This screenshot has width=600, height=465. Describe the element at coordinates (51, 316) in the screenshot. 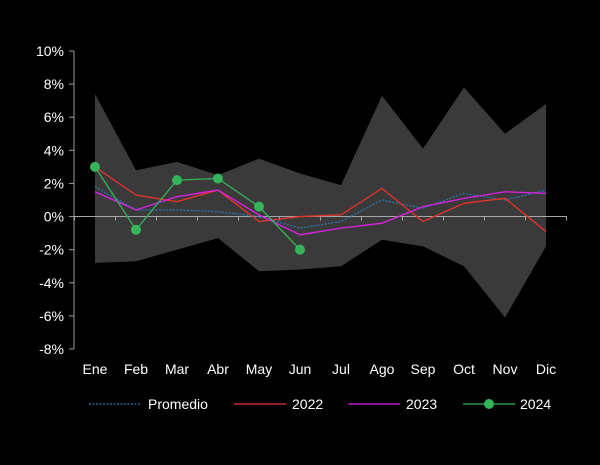

I see `y-tick-label: -6%` at that location.